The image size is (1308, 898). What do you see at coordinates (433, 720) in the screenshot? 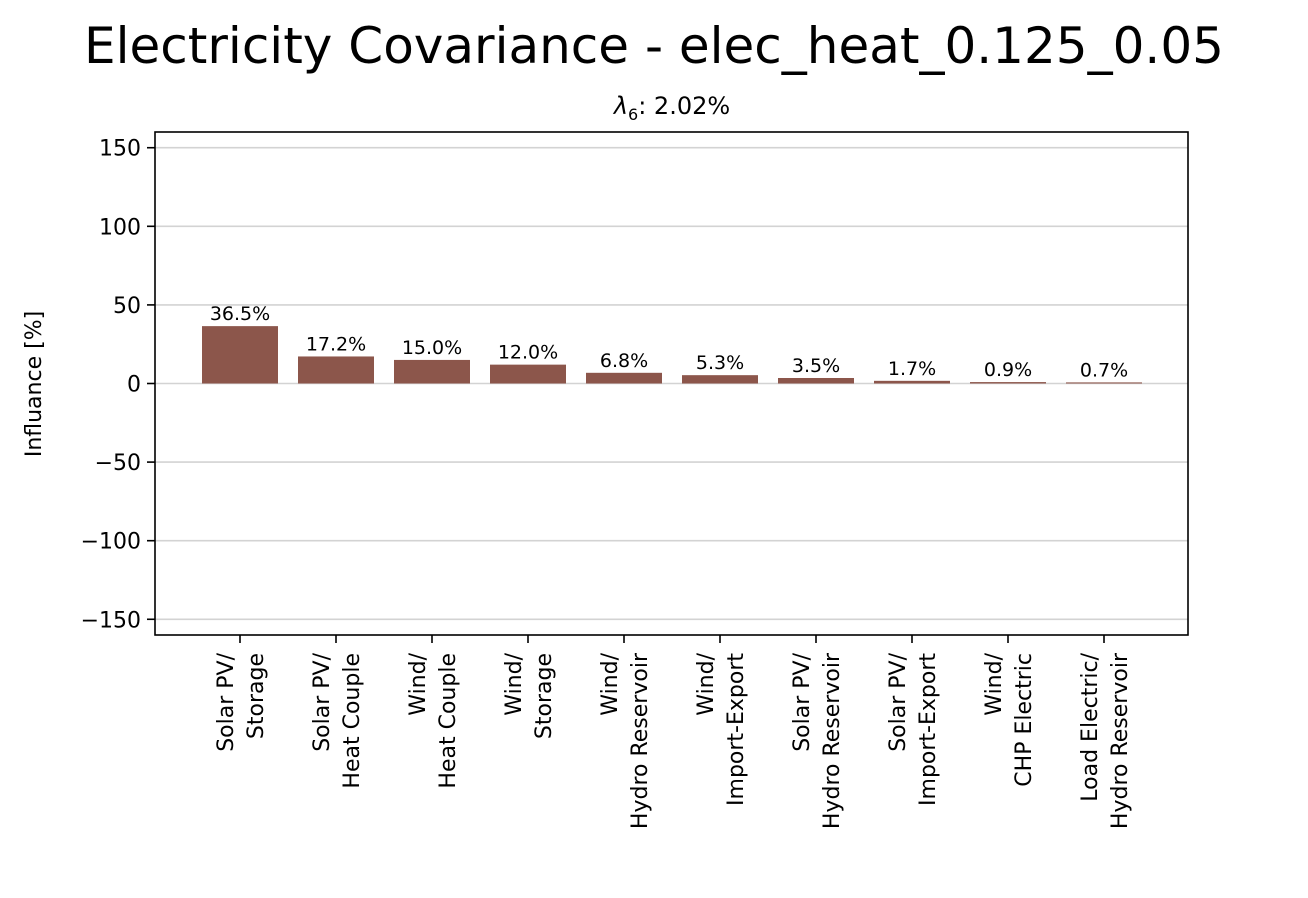
I see `x-tick-label: Wind/Heat Couple` at bounding box center [433, 720].